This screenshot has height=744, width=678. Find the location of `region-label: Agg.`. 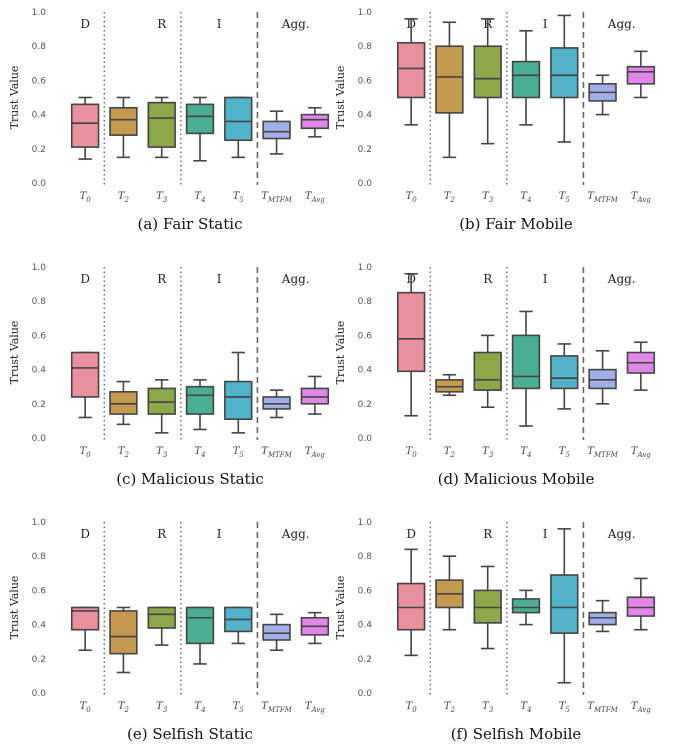

region-label: Agg. is located at coordinates (621, 24).